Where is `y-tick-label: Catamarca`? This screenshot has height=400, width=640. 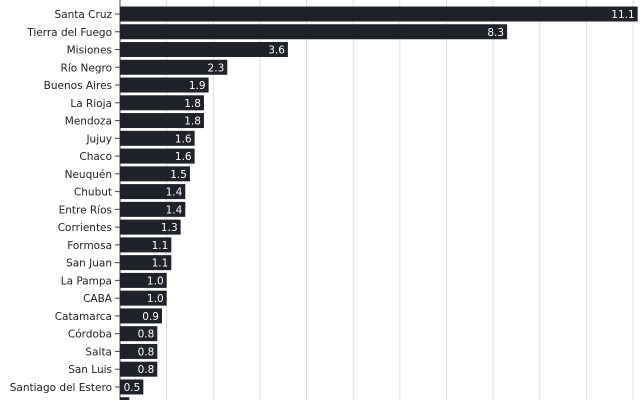
y-tick-label: Catamarca is located at coordinates (83, 317).